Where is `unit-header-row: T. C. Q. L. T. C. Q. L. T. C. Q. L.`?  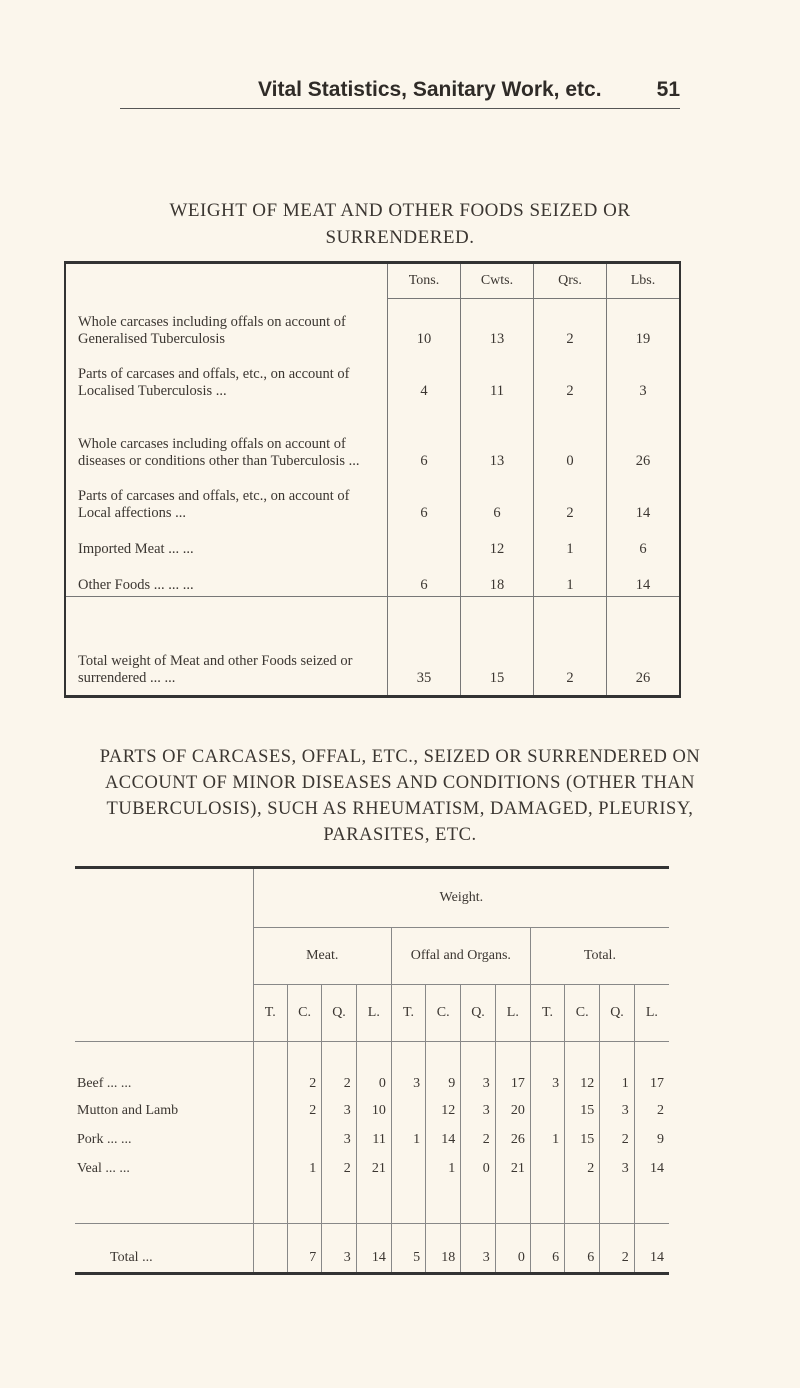 unit-header-row: T. C. Q. L. T. C. Q. L. T. C. Q. L. is located at coordinates (372, 1013).